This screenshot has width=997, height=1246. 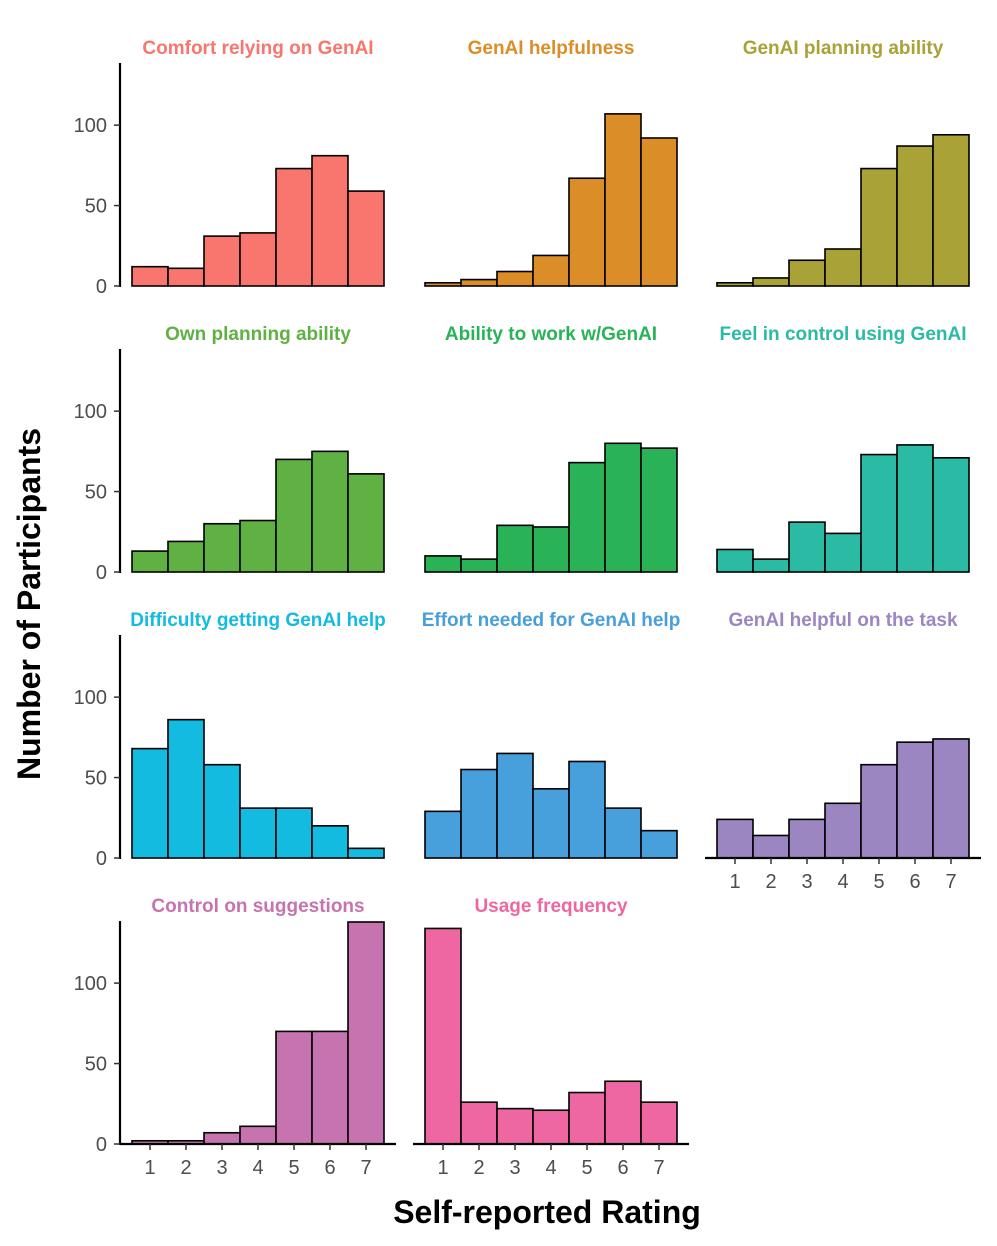 I want to click on panel: Ability to work w/GenAI, so click(x=551, y=448).